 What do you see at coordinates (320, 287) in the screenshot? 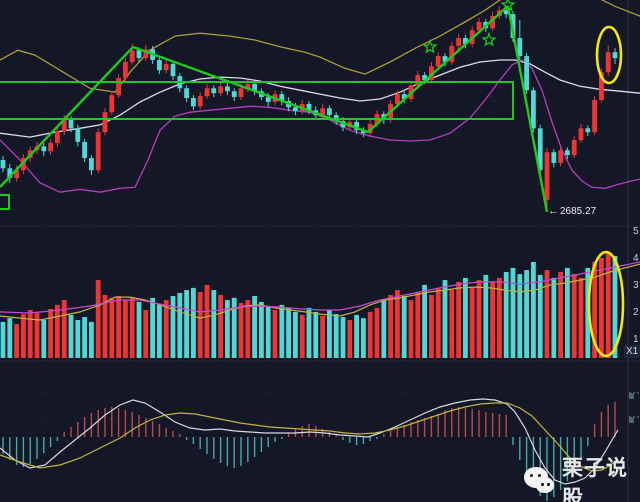
I see `vol-ma-magenta` at bounding box center [320, 287].